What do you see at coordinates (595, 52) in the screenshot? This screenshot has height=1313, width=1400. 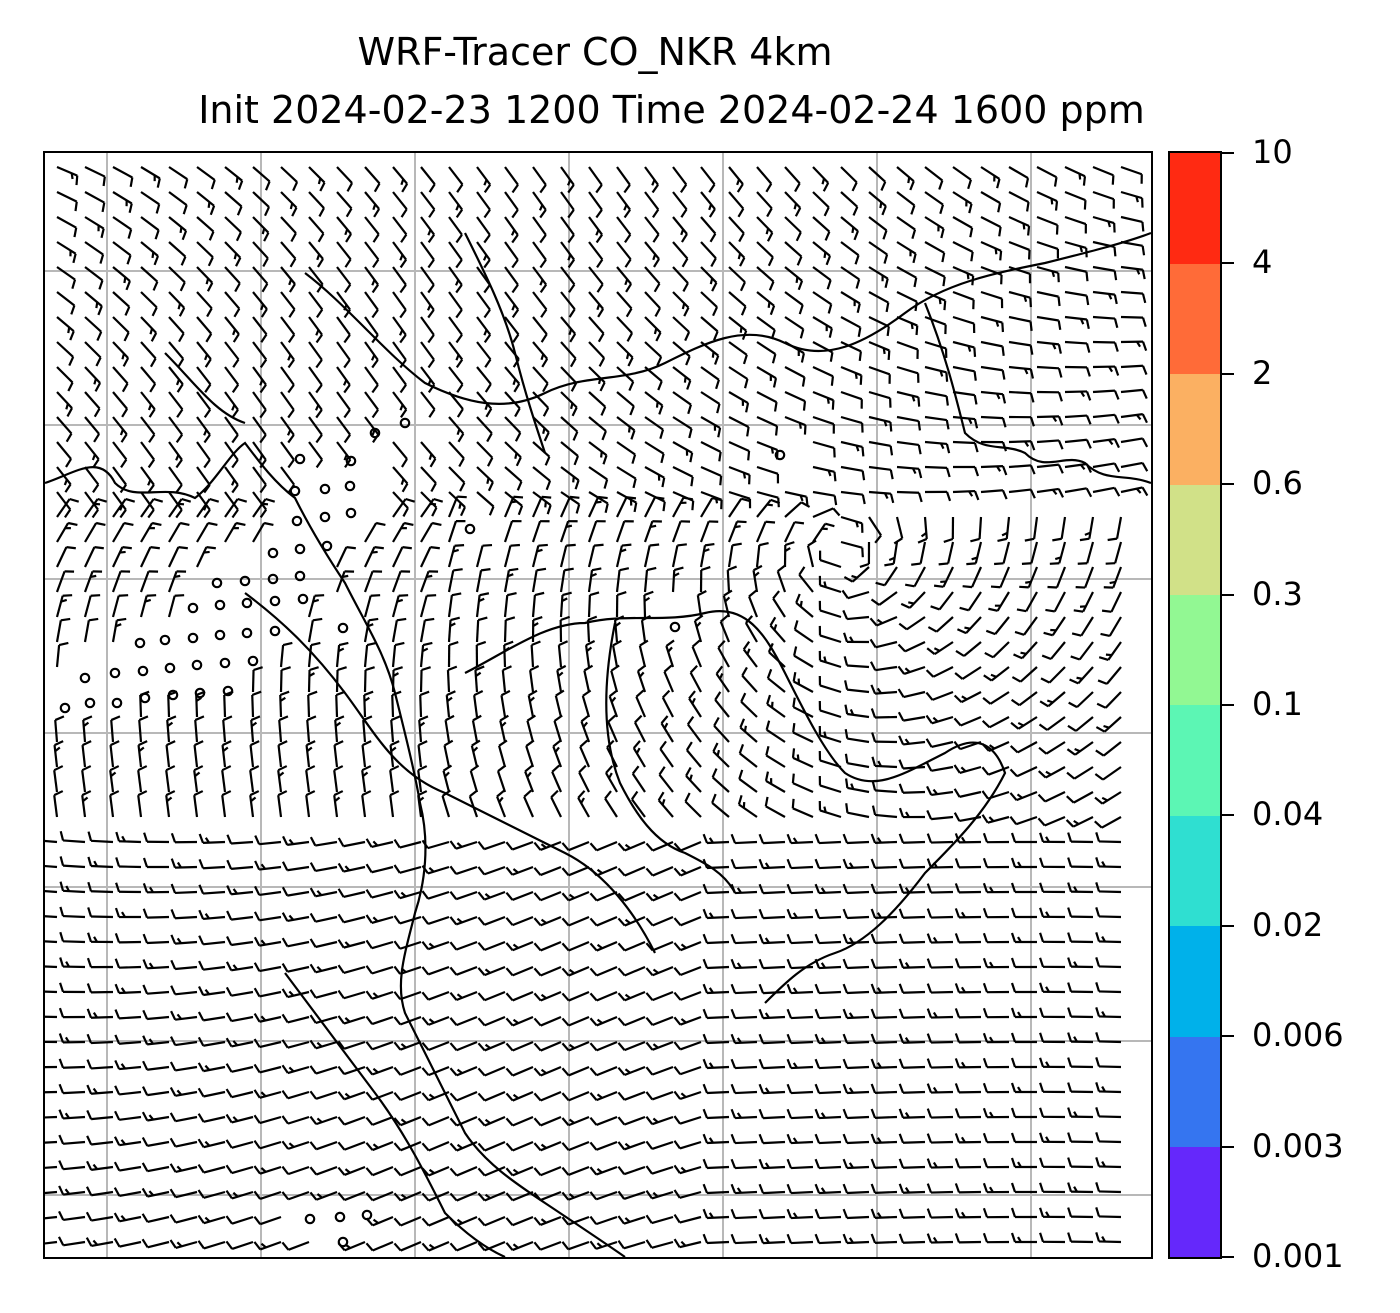 I see `chart-title: WRF-Tracer CO_NKR 4km` at bounding box center [595, 52].